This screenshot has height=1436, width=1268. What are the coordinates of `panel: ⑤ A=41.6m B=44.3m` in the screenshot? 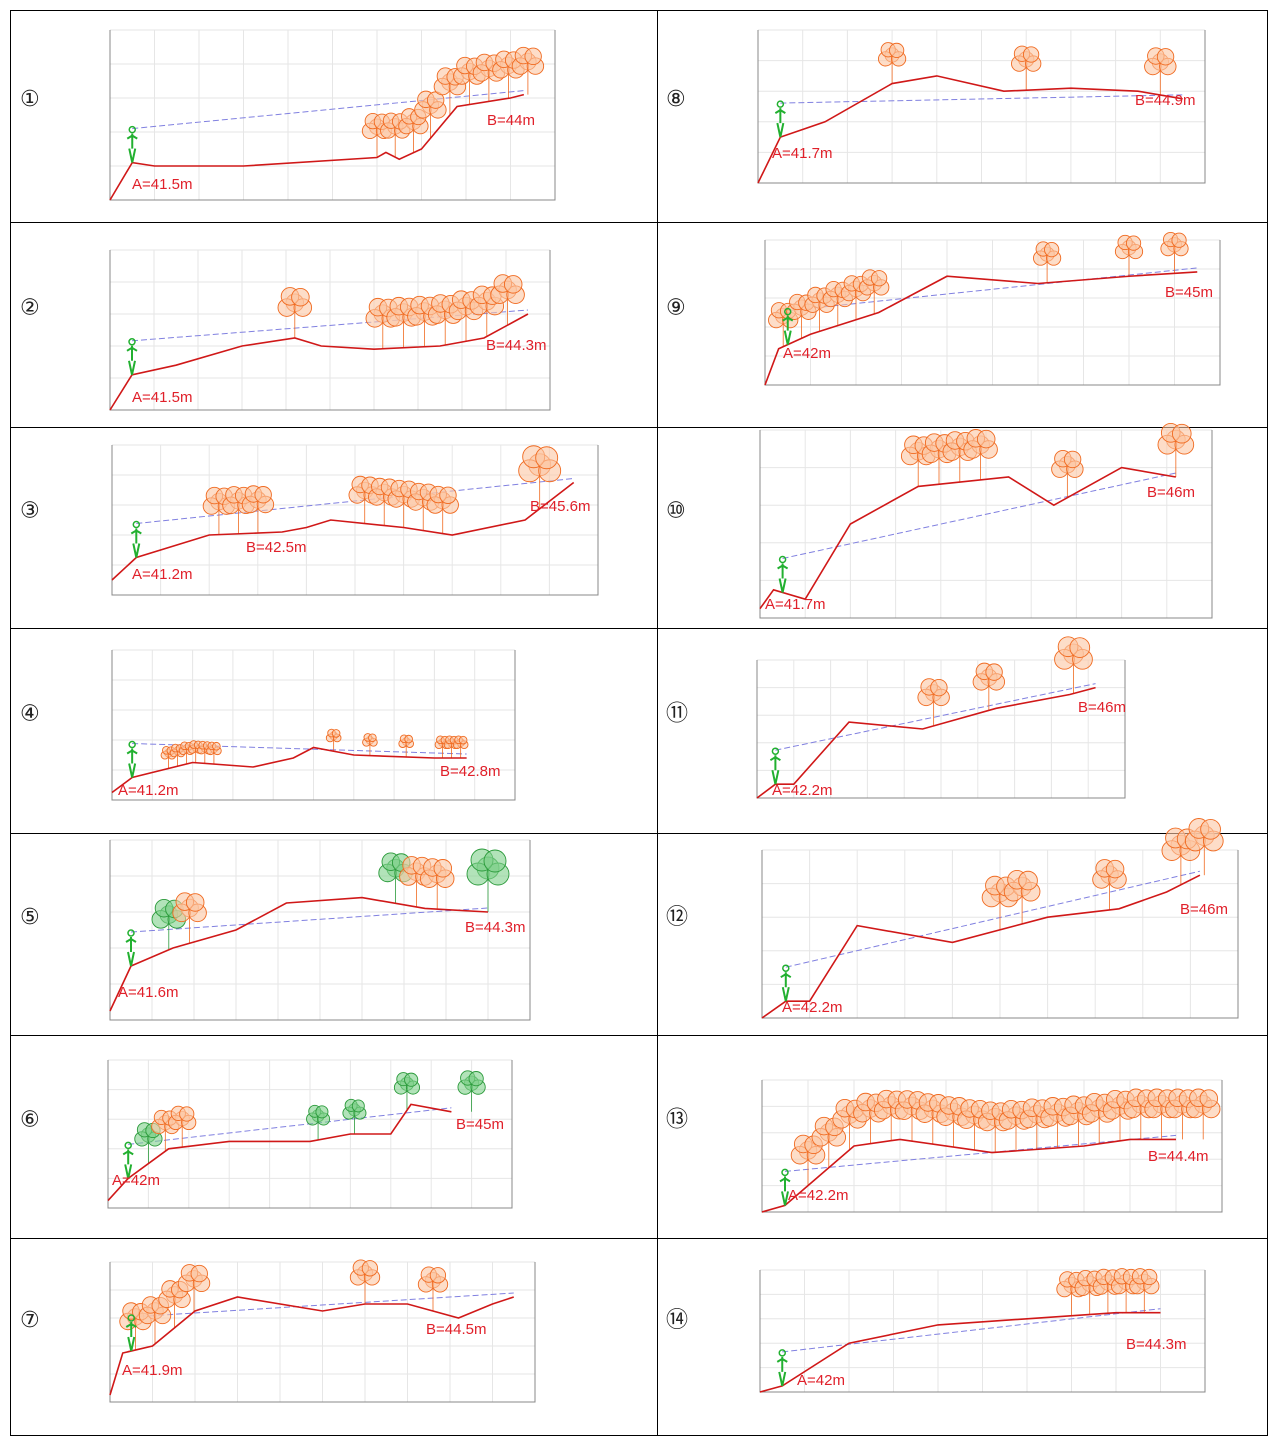 It's located at (275, 930).